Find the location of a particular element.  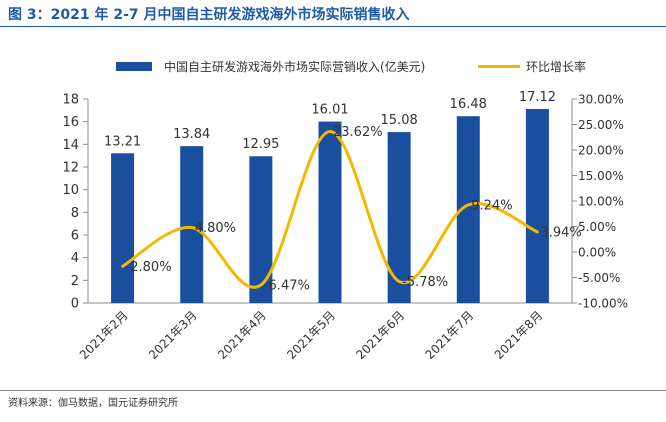

legend-line-label: 环比增长率 is located at coordinates (556, 66).